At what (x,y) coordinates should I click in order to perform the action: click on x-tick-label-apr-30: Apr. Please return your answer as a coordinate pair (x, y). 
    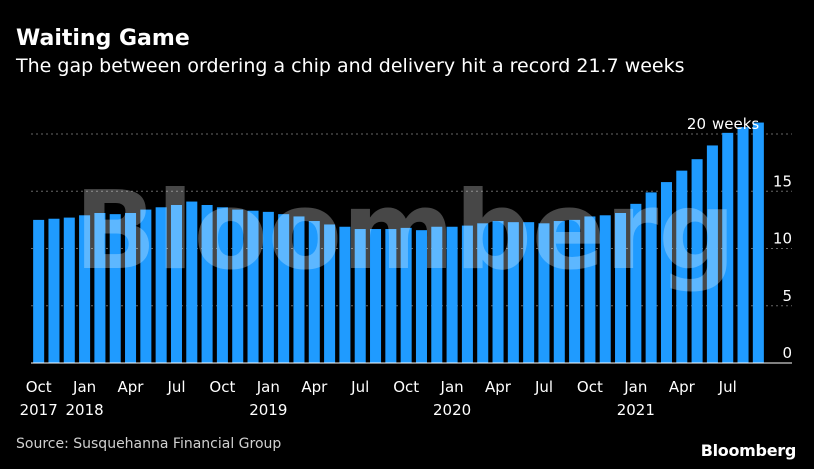
    Looking at the image, I should click on (498, 387).